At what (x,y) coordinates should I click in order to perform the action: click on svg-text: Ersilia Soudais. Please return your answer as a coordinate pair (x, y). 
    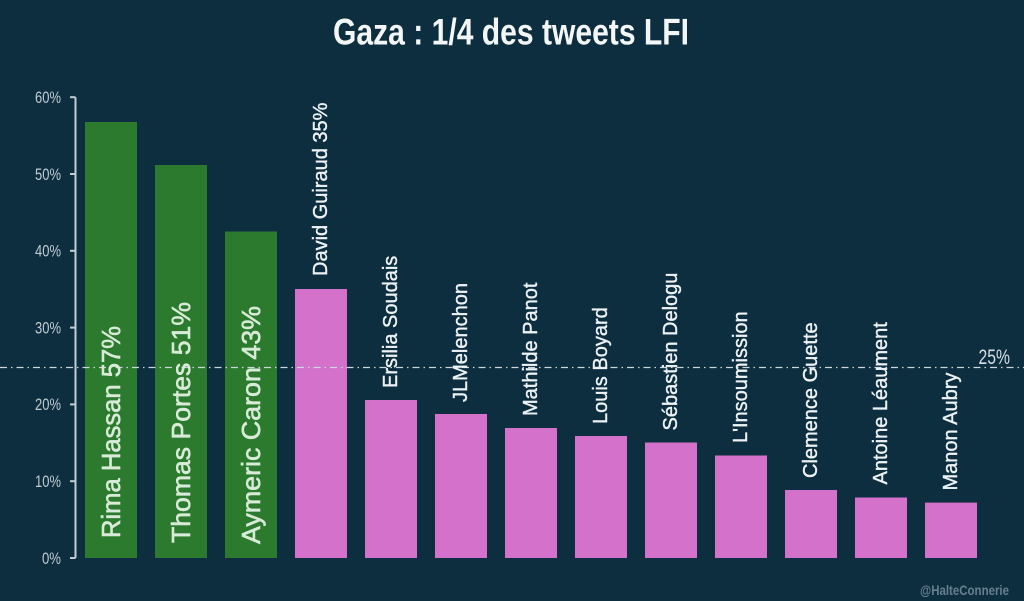
    Looking at the image, I should click on (391, 322).